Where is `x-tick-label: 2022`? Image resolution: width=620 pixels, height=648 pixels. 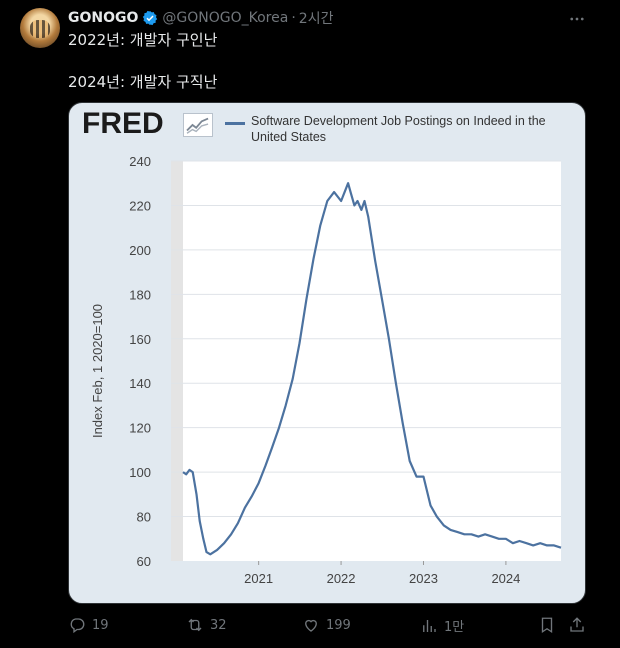 x-tick-label: 2022 is located at coordinates (341, 578).